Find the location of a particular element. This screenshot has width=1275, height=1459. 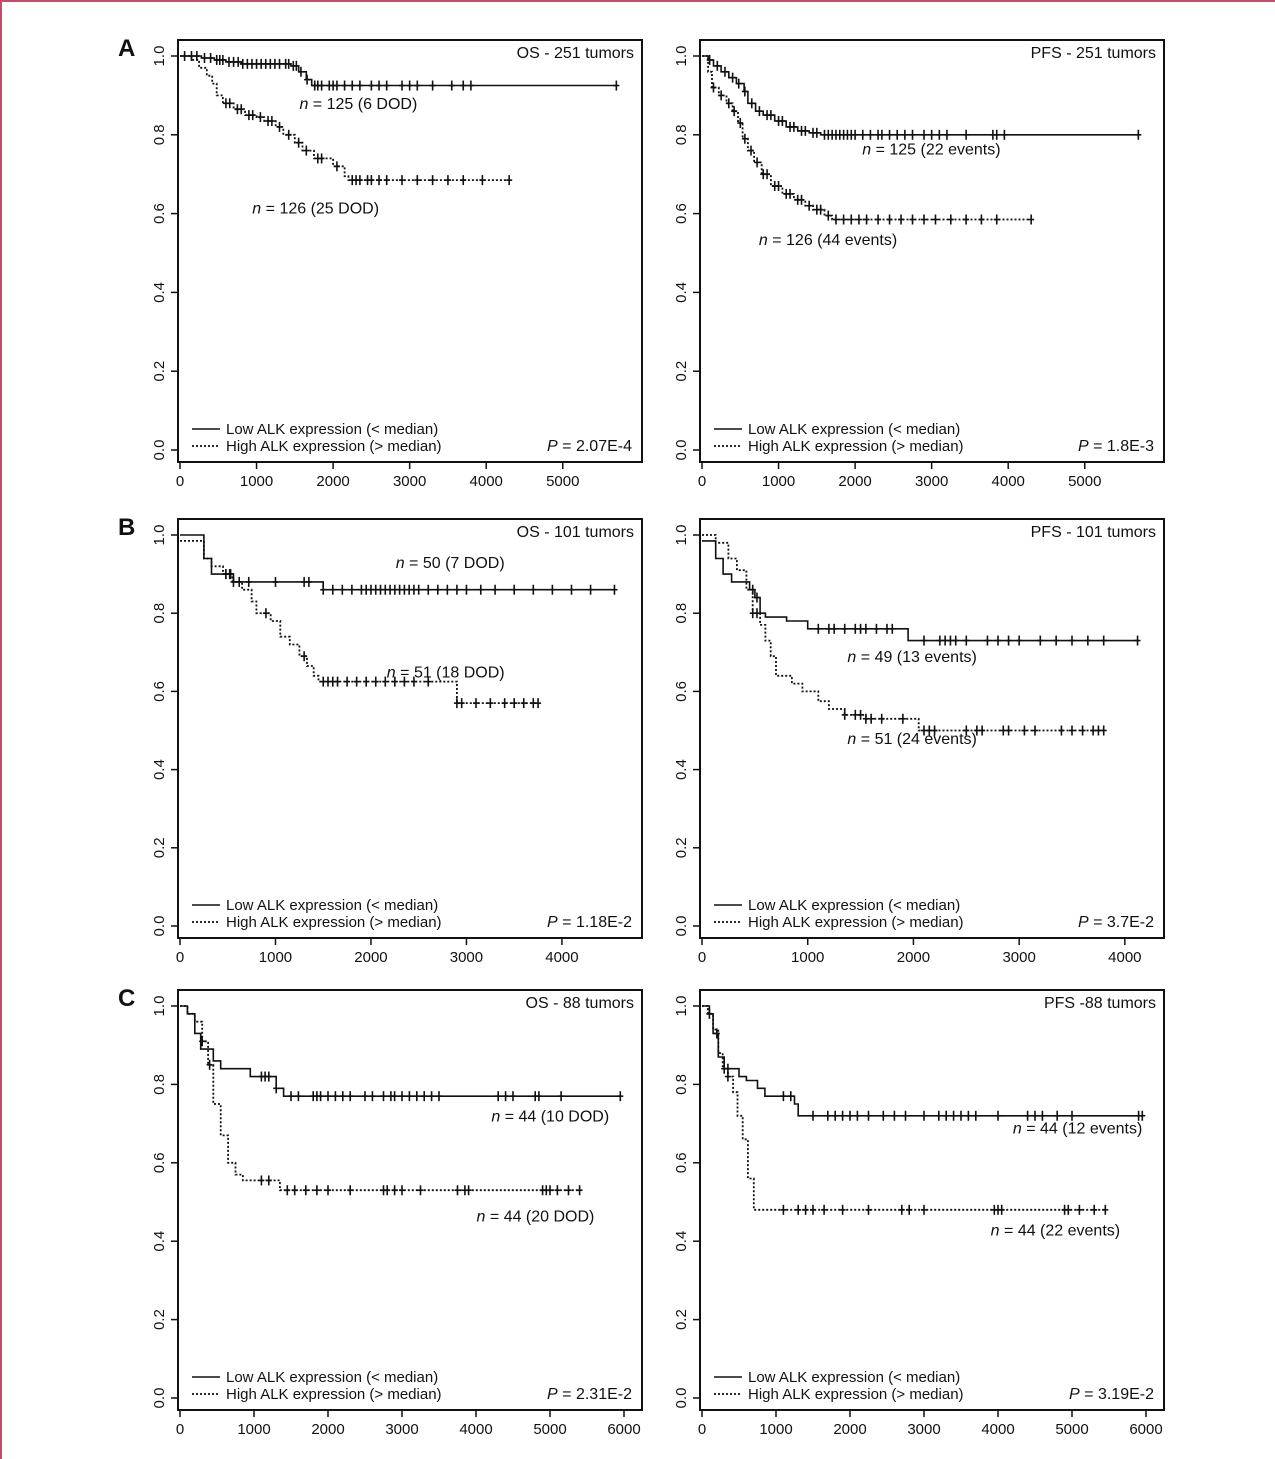

n-value: = 126 (44 events) is located at coordinates (832, 240).